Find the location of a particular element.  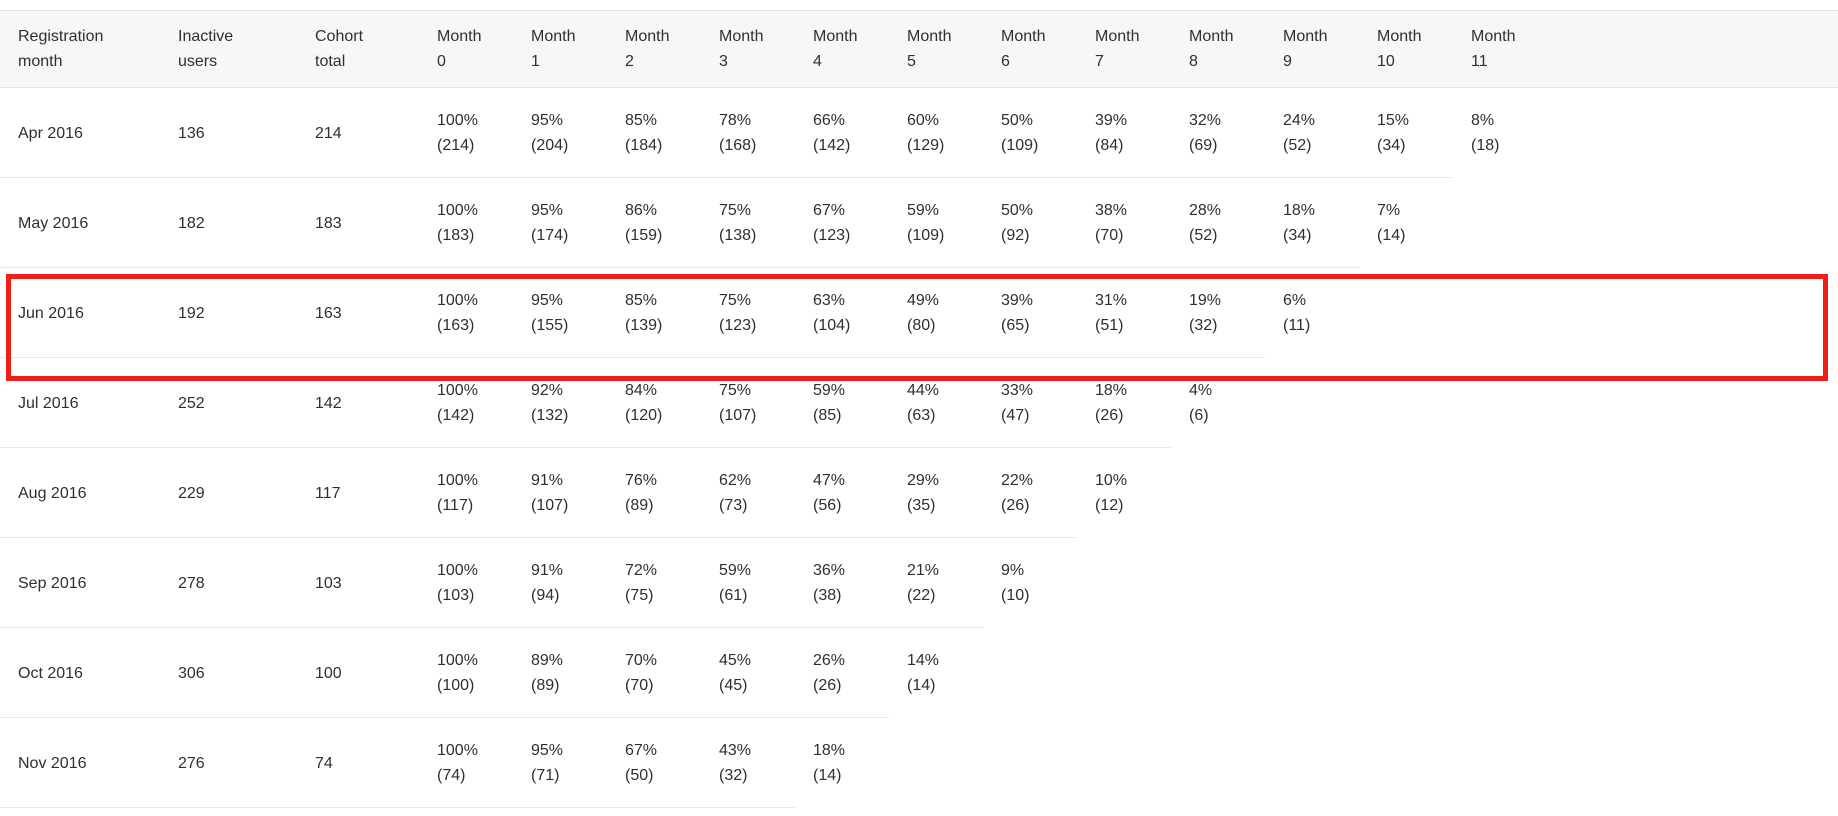

column-header-month-0: Month 0 is located at coordinates (466, 49).